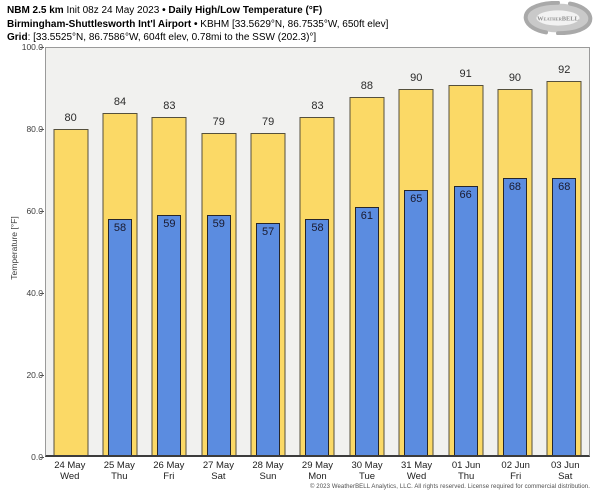  What do you see at coordinates (70, 465) in the screenshot?
I see `x-axis-date: 24 May` at bounding box center [70, 465].